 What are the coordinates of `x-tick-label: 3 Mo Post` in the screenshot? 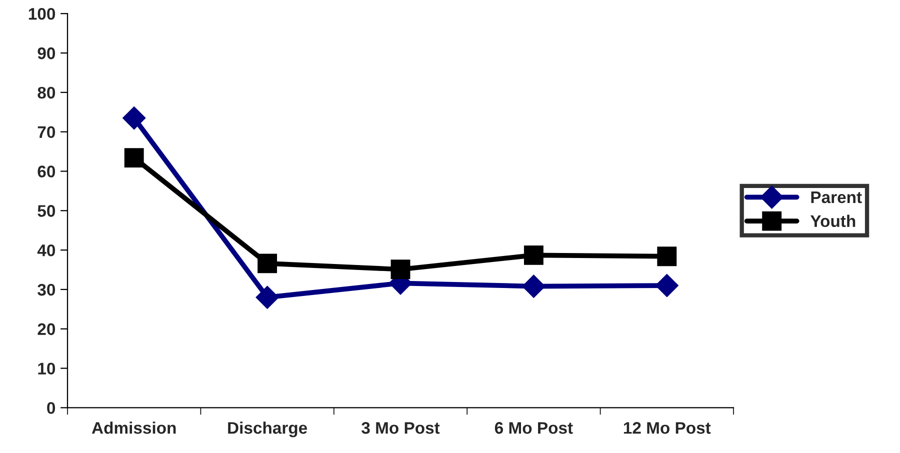 It's located at (401, 428).